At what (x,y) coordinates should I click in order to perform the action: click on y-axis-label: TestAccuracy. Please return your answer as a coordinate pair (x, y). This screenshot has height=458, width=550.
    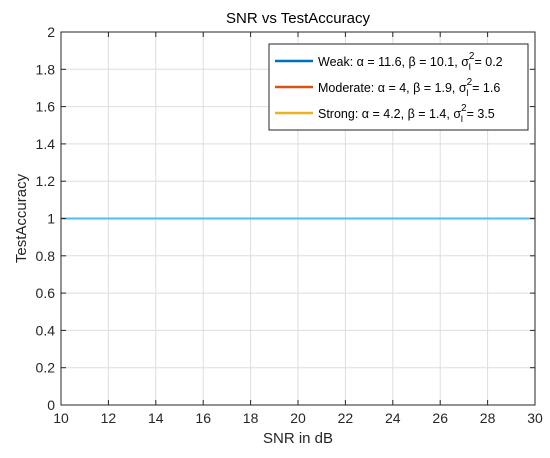
    Looking at the image, I should click on (21, 218).